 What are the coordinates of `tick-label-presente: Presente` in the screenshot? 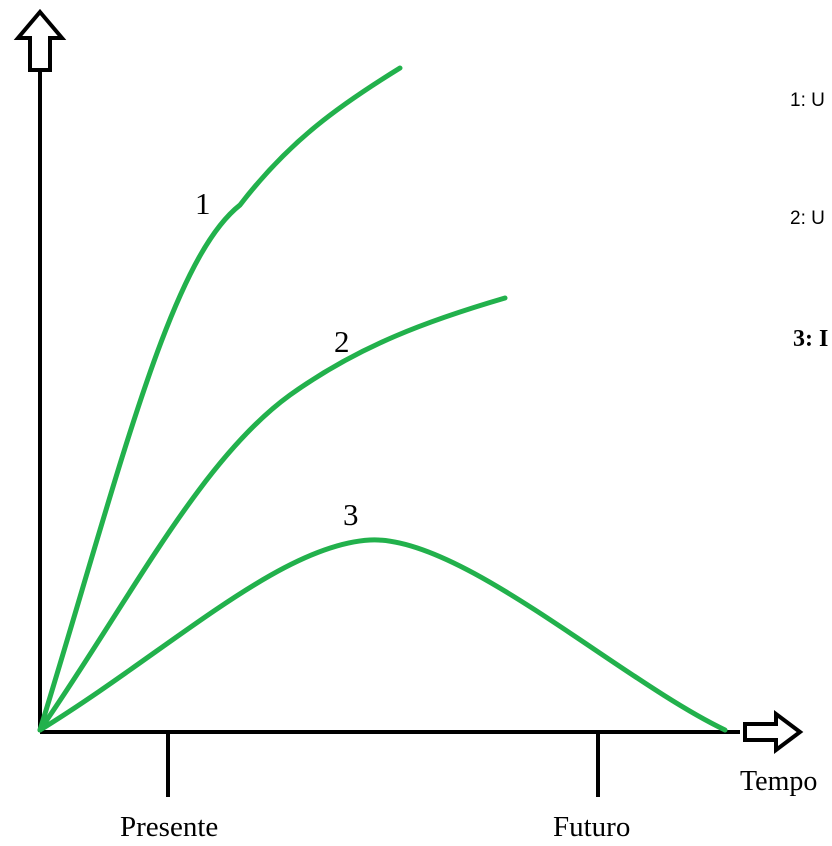 It's located at (169, 827).